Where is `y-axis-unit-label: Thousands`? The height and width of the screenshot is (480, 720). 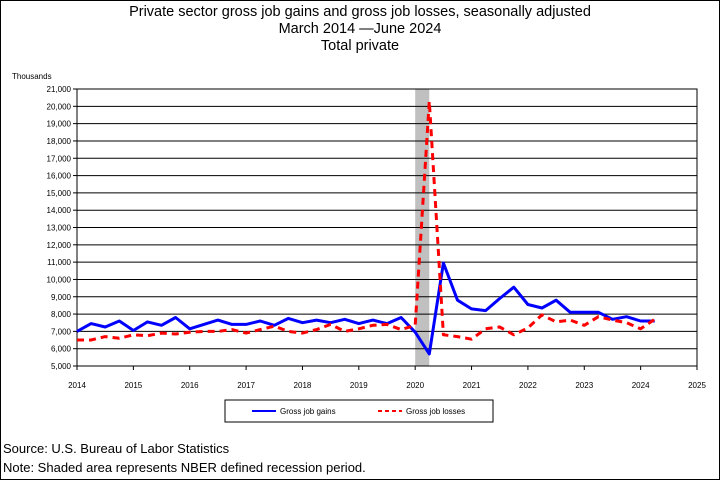
y-axis-unit-label: Thousands is located at coordinates (32, 76).